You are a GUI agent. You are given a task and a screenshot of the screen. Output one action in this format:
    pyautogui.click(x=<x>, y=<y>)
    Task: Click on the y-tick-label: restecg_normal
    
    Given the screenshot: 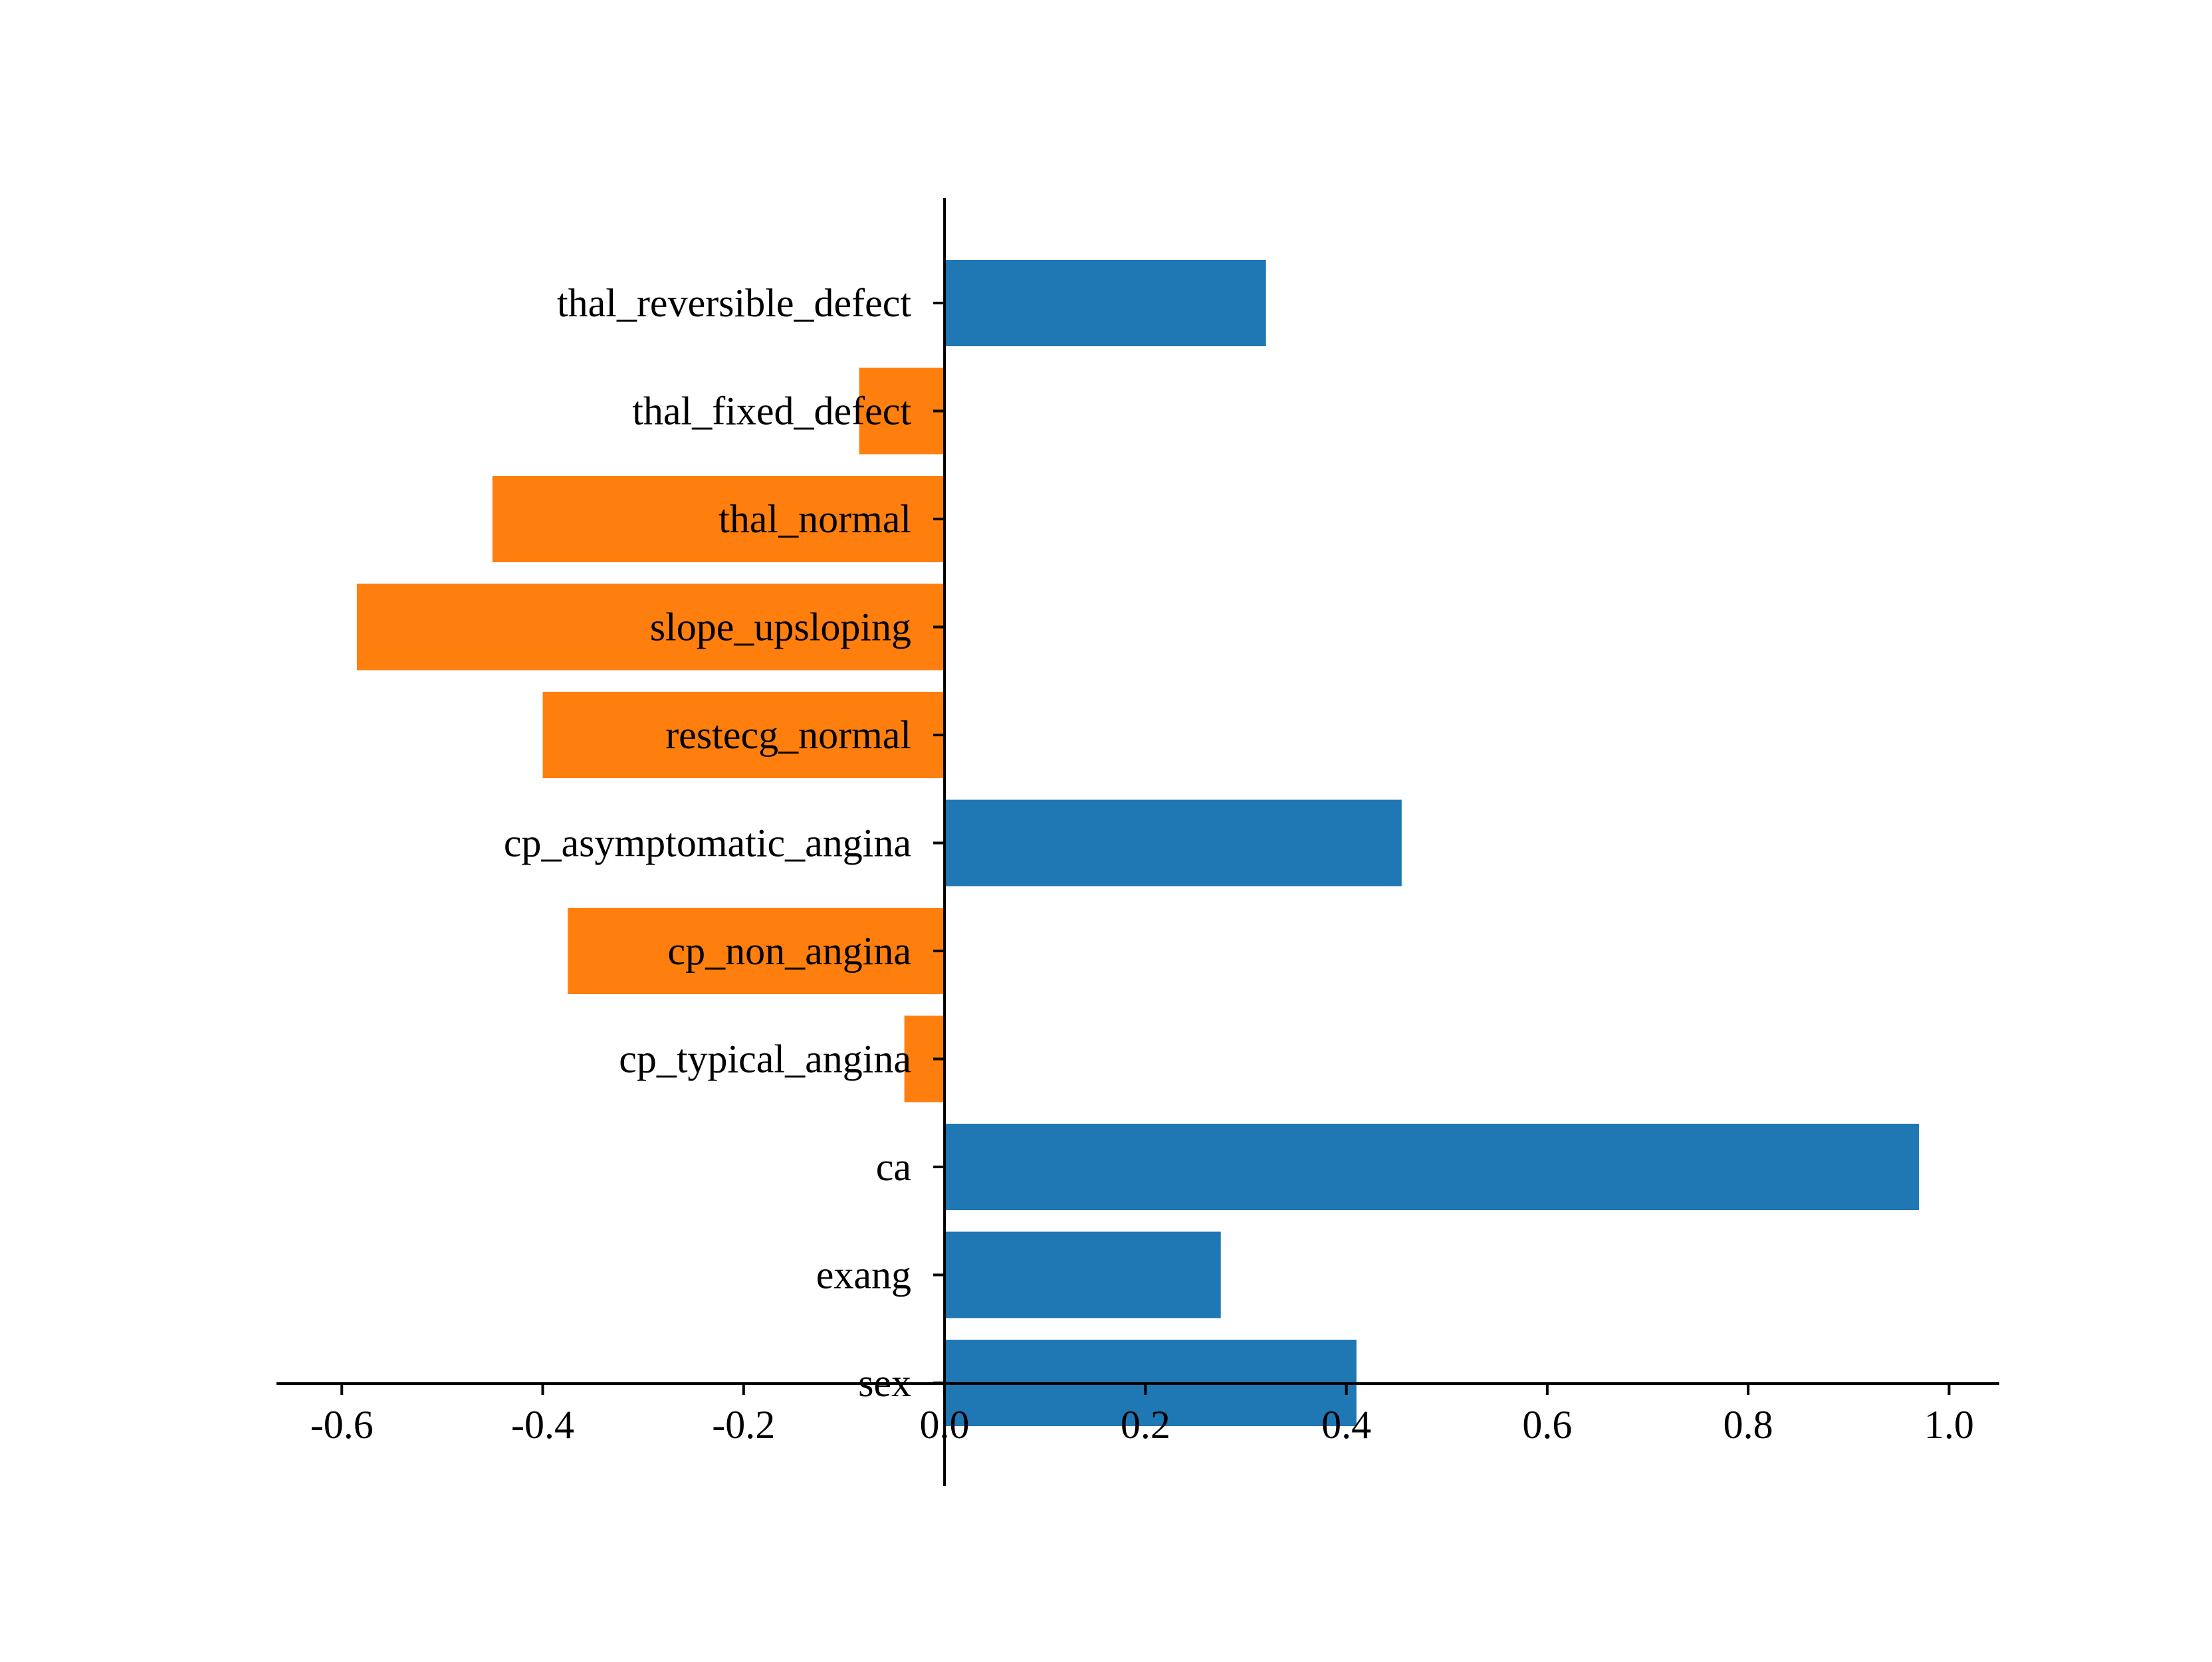 What is the action you would take?
    pyautogui.click(x=788, y=735)
    